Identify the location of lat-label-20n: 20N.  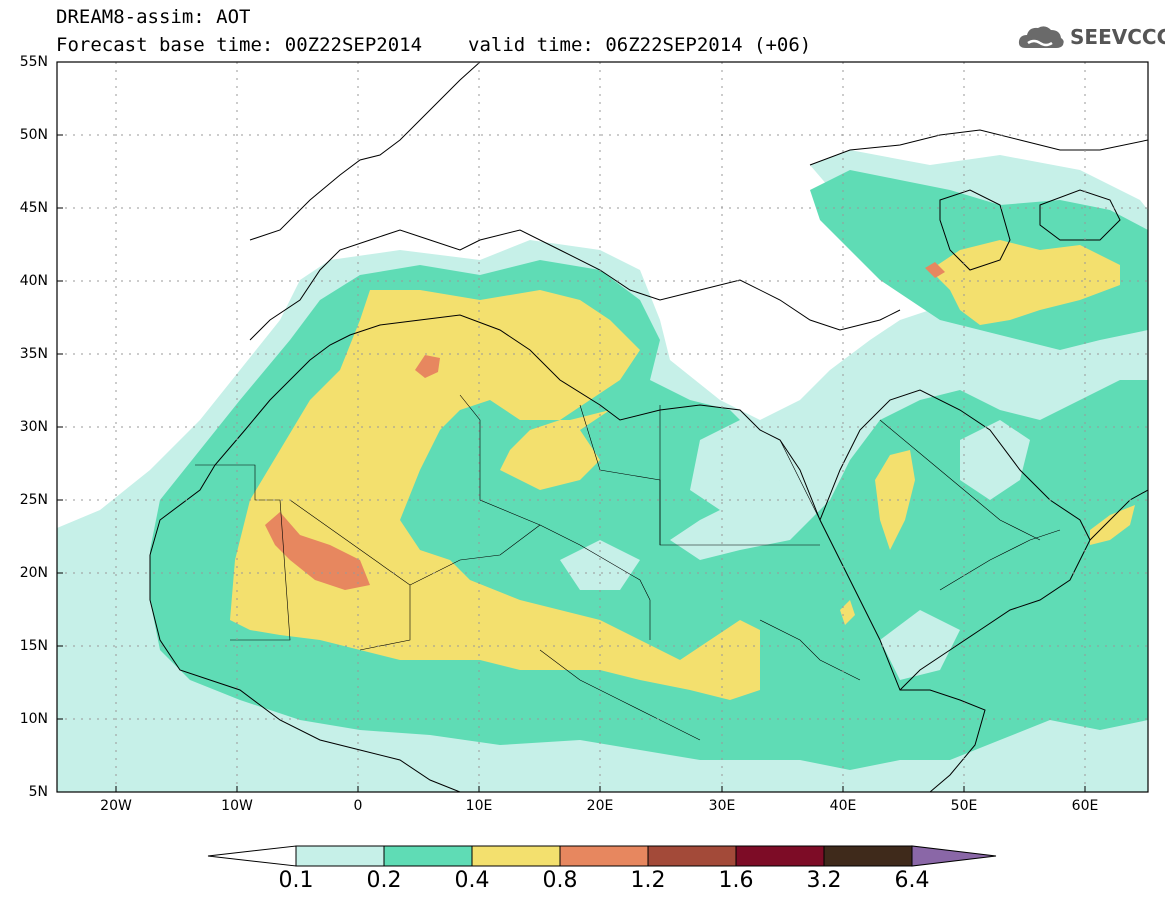
(33, 573).